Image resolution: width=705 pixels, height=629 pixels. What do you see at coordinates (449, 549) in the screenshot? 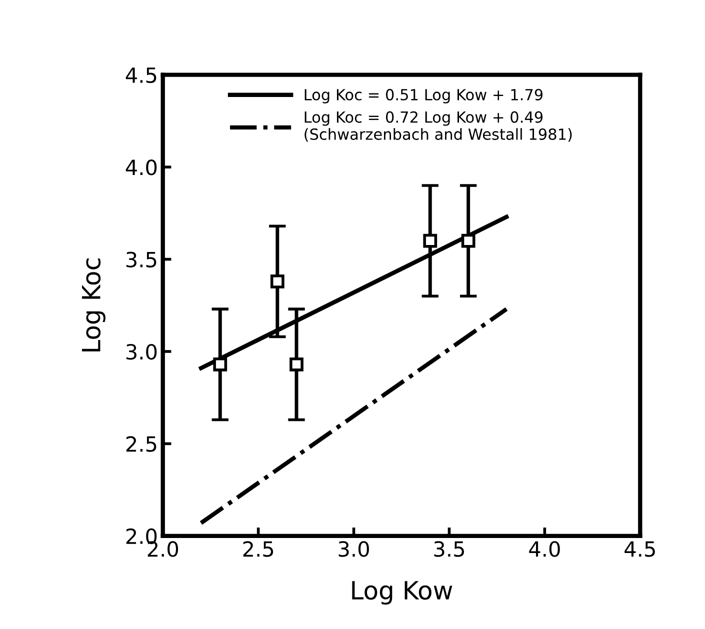
I see `x-tick-label: 3.5` at bounding box center [449, 549].